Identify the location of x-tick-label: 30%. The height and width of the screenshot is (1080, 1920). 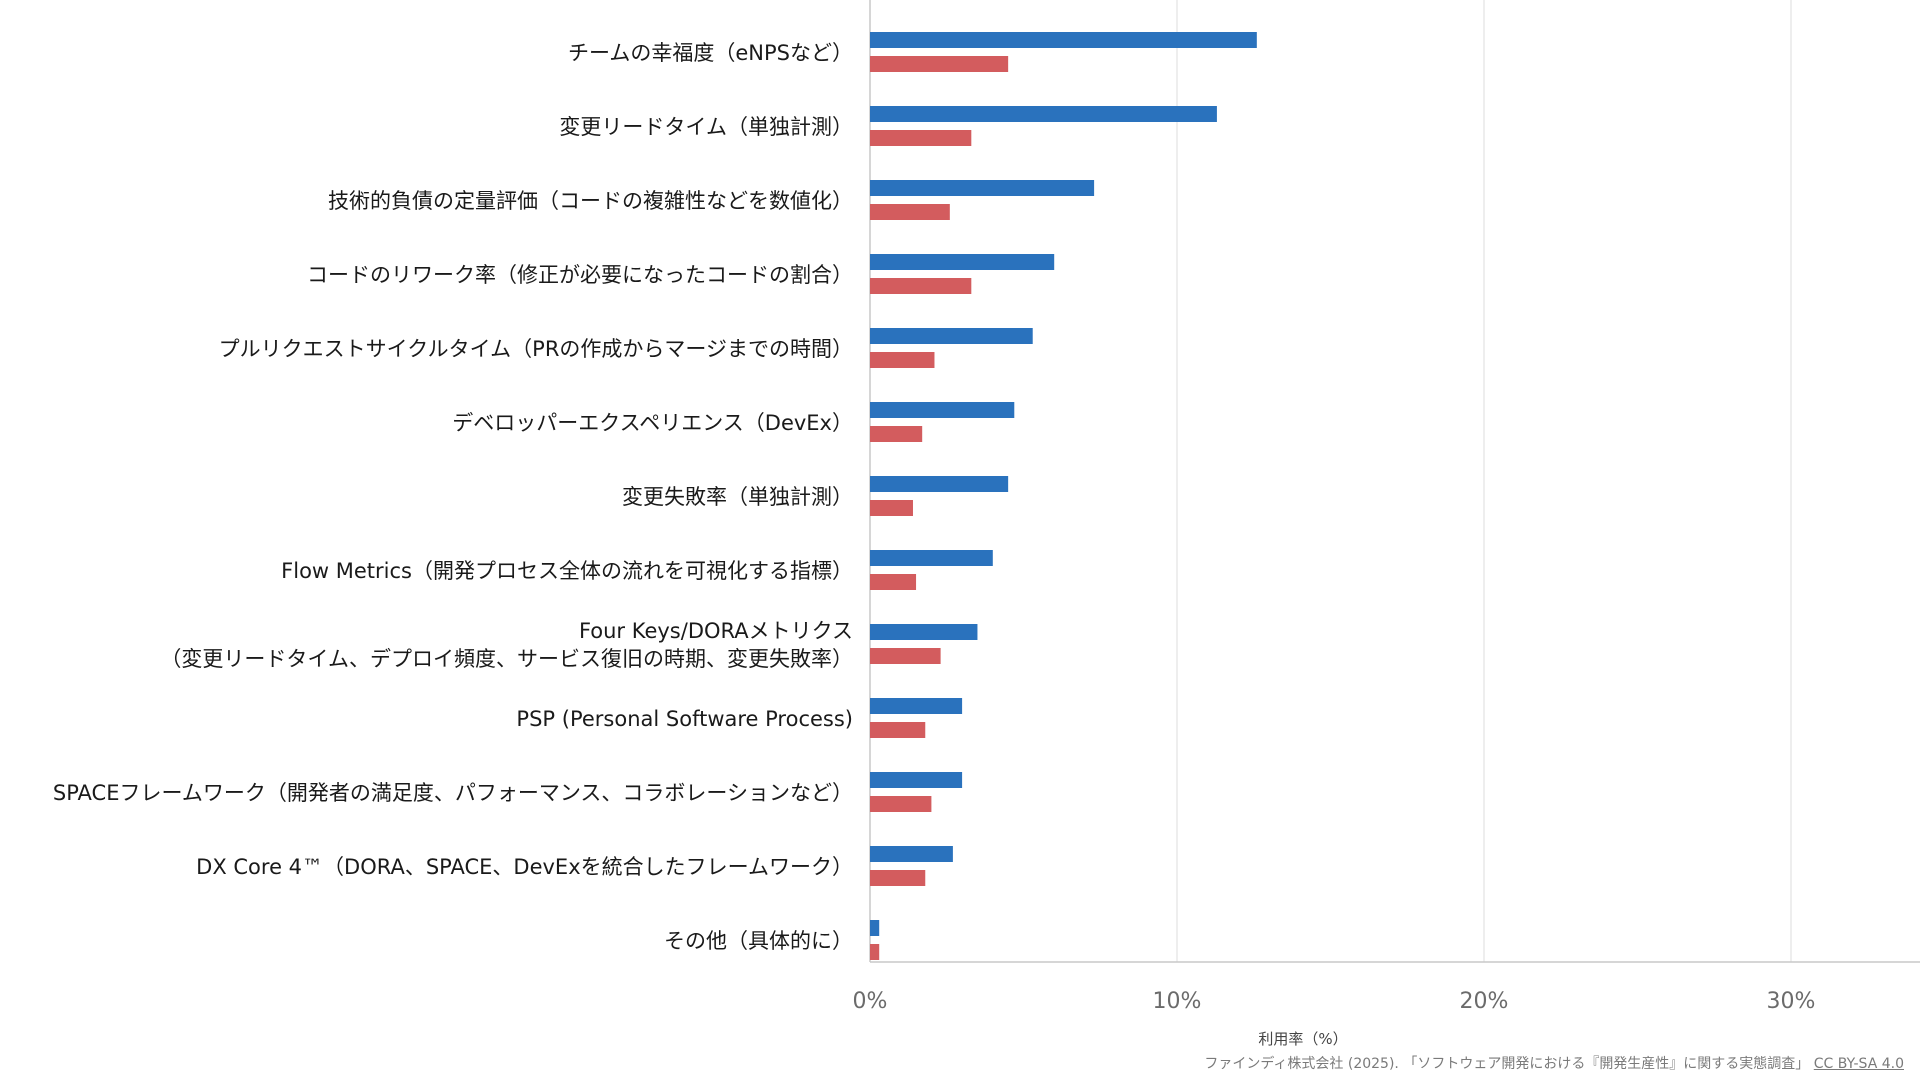
(1791, 1001).